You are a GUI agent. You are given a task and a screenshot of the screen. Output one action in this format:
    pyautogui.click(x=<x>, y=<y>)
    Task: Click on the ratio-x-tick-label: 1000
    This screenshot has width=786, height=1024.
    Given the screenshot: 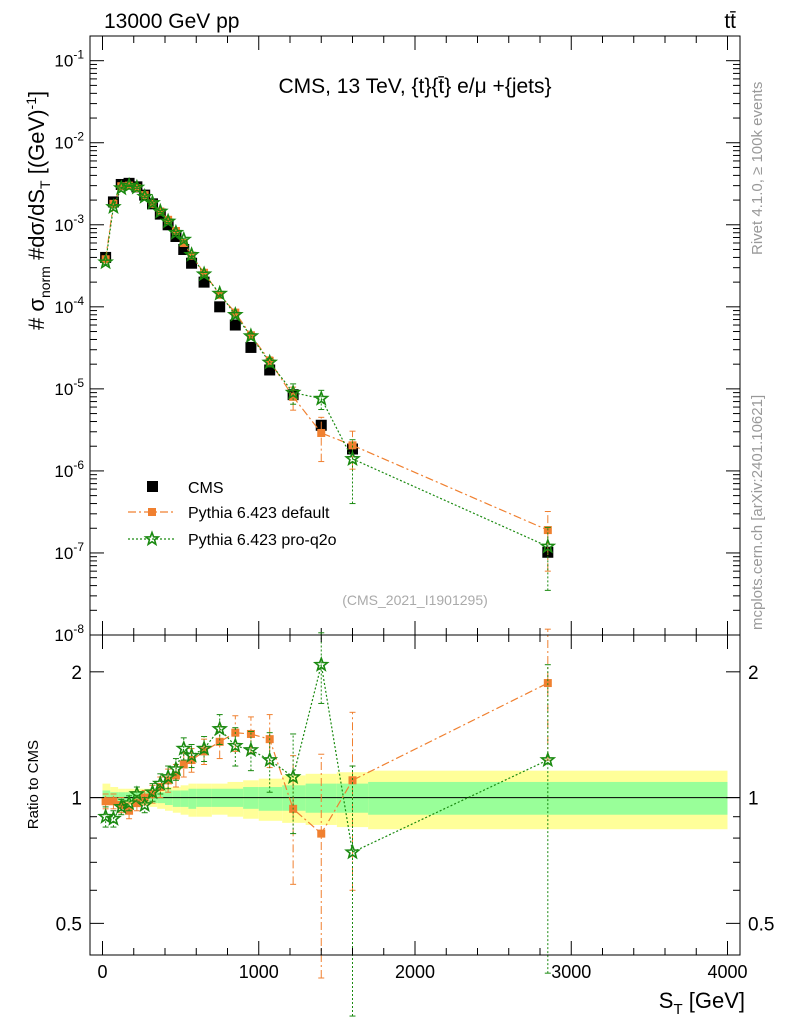 What is the action you would take?
    pyautogui.click(x=259, y=972)
    